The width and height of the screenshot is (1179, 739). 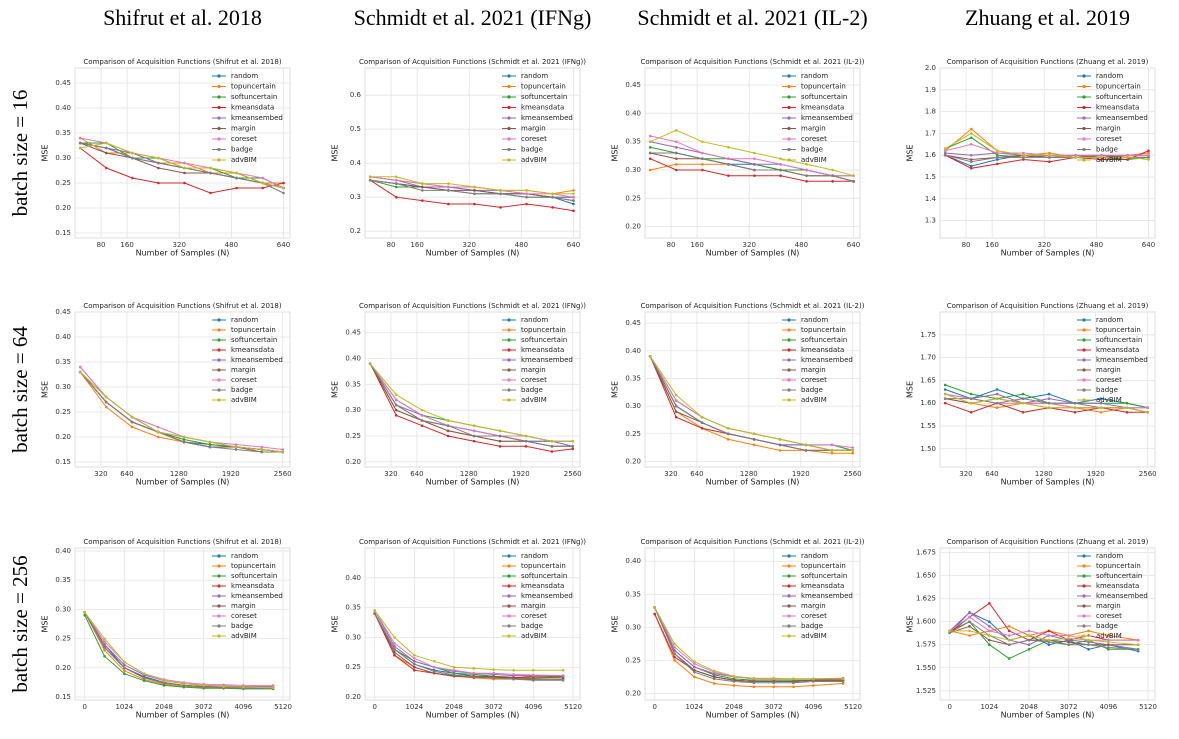 What do you see at coordinates (374, 707) in the screenshot?
I see `x-tick-label: 0` at bounding box center [374, 707].